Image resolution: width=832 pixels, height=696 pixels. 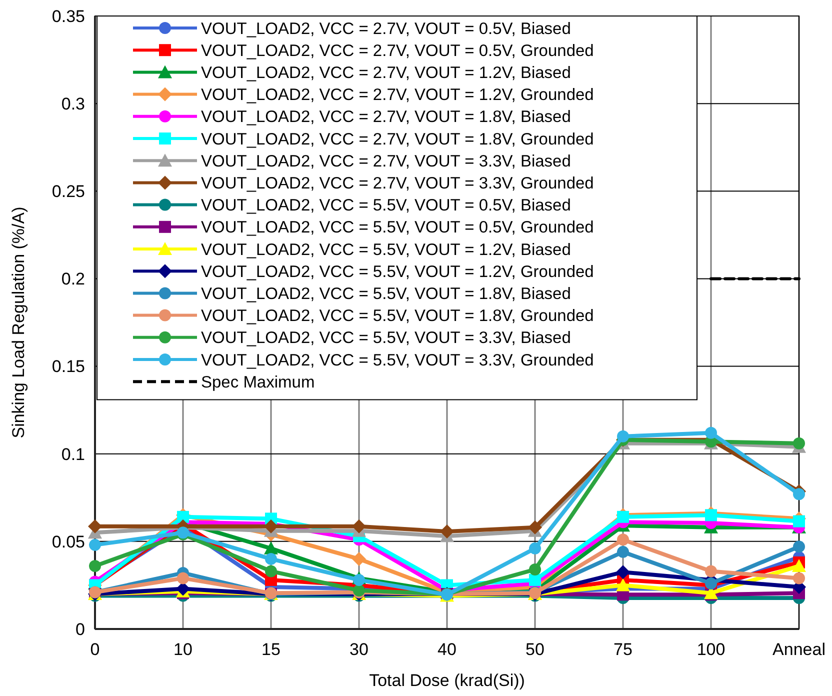 What do you see at coordinates (68, 542) in the screenshot?
I see `y-tick-label: 0.05` at bounding box center [68, 542].